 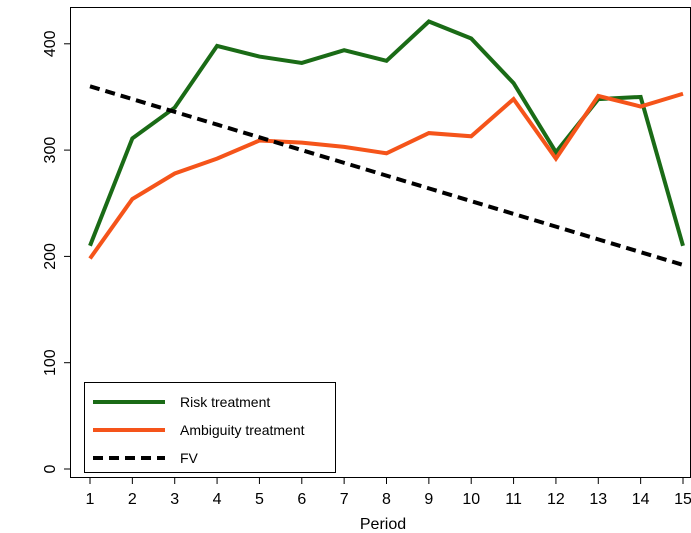 I want to click on x-tick-label: 6, so click(x=301, y=499).